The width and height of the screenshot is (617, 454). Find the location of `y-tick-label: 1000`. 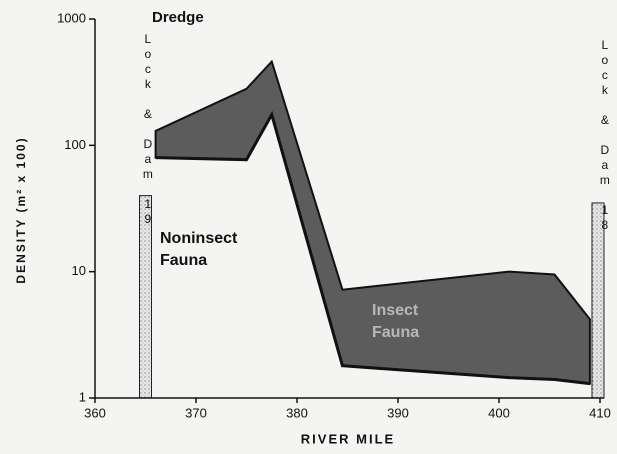

y-tick-label: 1000 is located at coordinates (71, 17).